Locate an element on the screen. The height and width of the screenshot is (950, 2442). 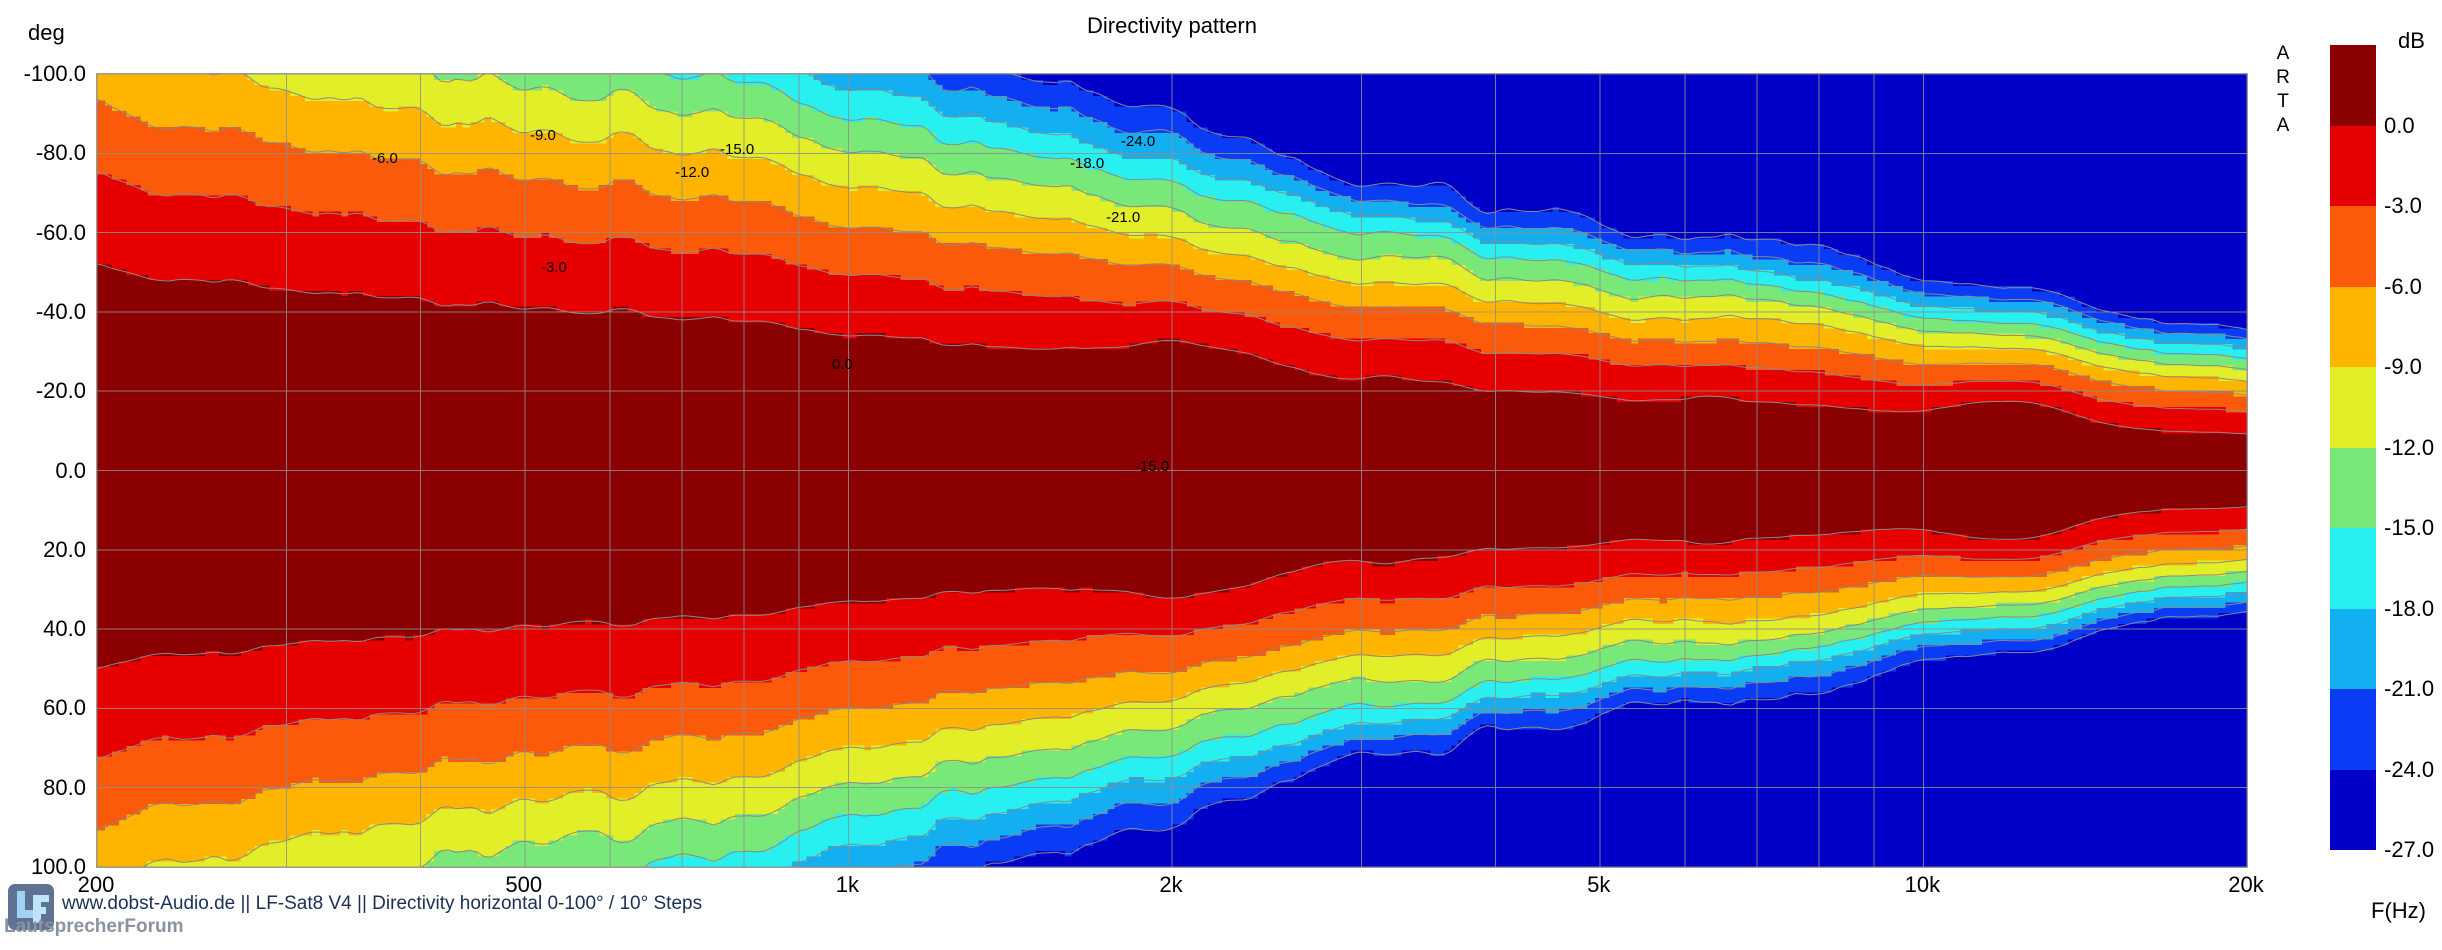
contour-label: -6.0 is located at coordinates (385, 158).